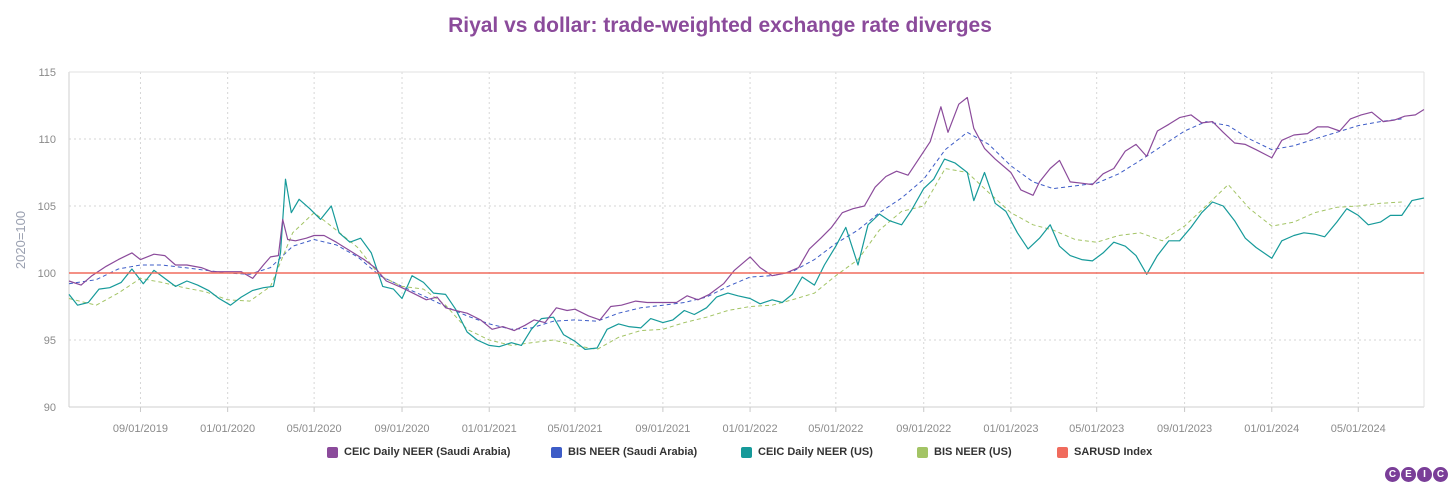  I want to click on x-tick-label: 05/01/2023, so click(1096, 429).